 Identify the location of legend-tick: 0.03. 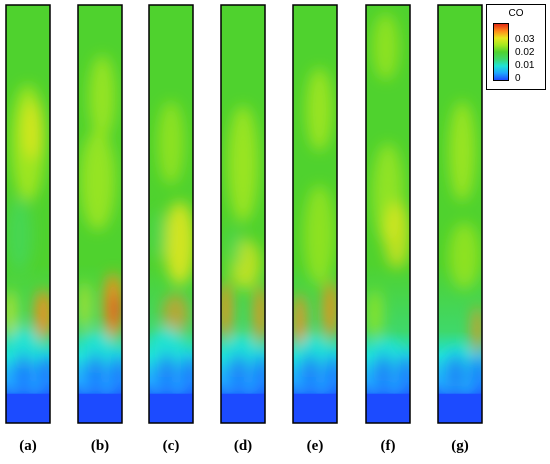
(525, 39).